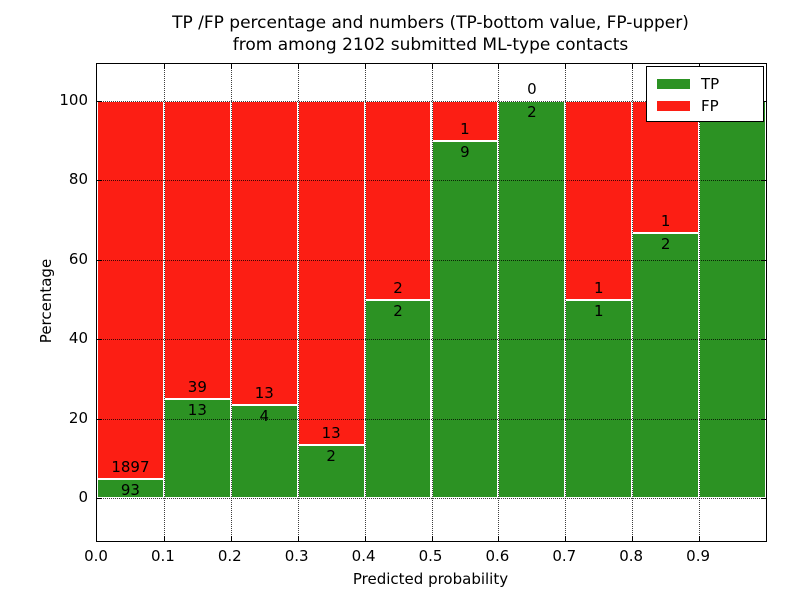 The image size is (800, 600). Describe the element at coordinates (673, 84) in the screenshot. I see `legend-swatch-tp-icon` at that location.